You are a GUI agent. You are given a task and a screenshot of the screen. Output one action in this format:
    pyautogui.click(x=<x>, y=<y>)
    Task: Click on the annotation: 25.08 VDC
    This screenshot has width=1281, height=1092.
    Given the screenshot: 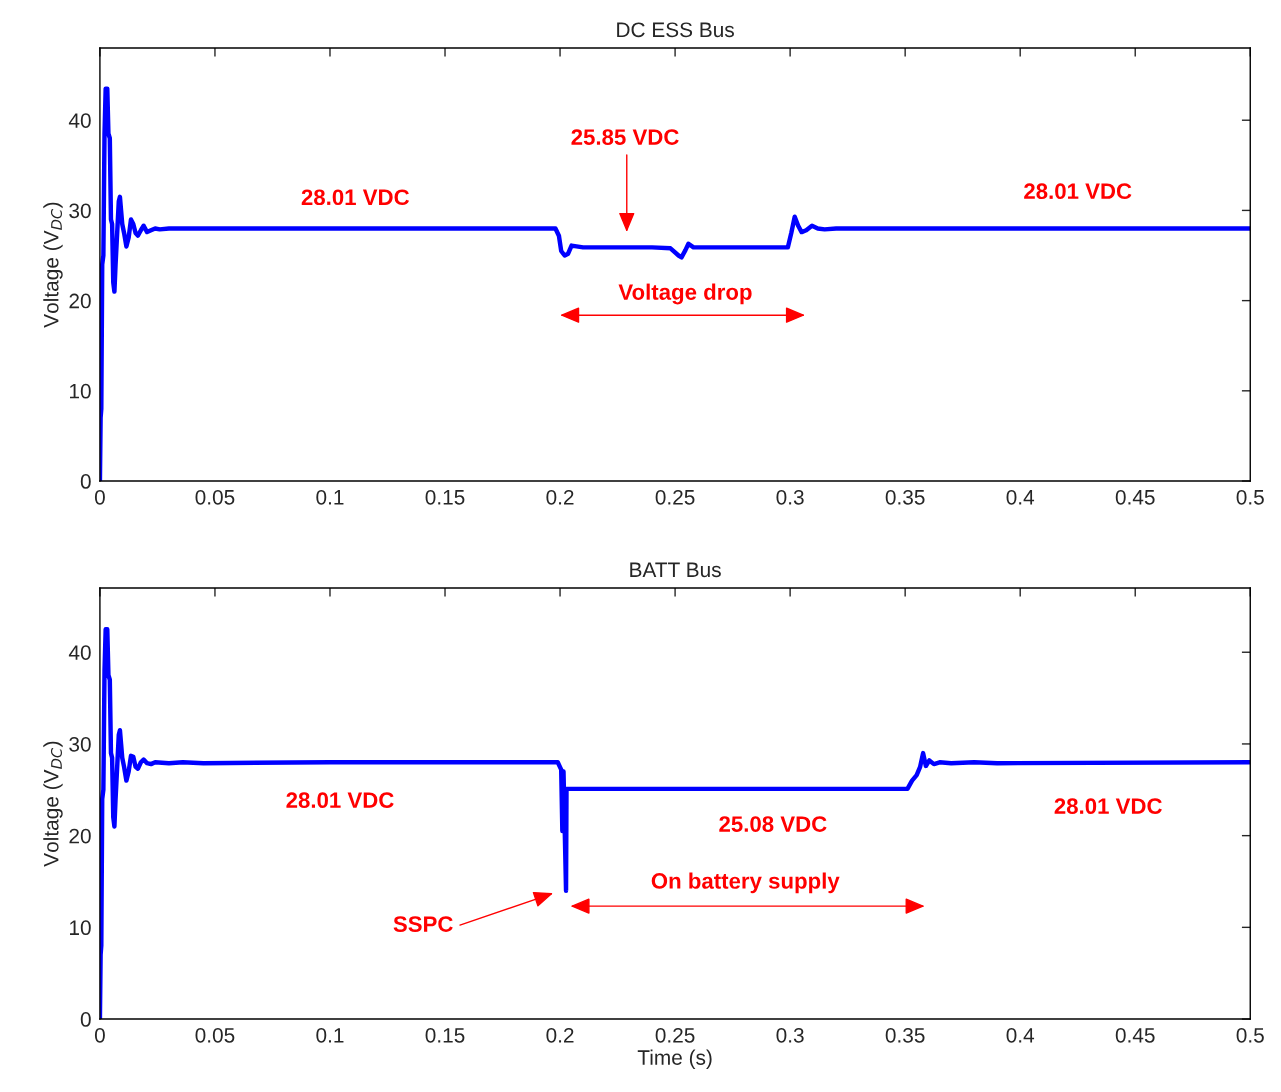 What is the action you would take?
    pyautogui.click(x=773, y=824)
    